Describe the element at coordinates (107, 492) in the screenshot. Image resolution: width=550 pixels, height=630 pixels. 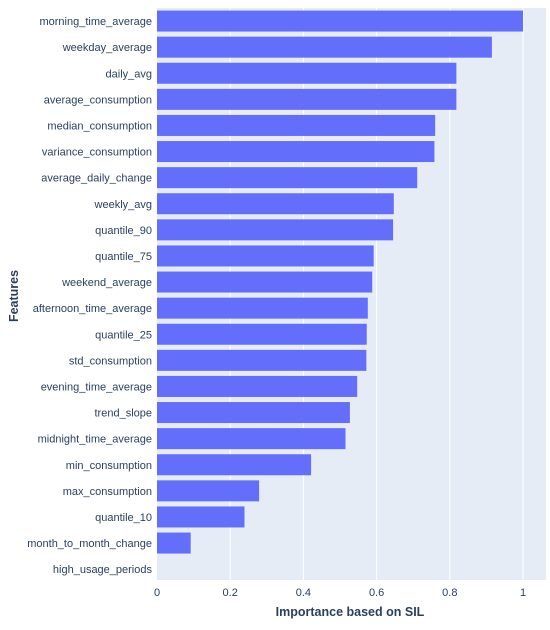
I see `y-tick-label: max_consumption` at that location.